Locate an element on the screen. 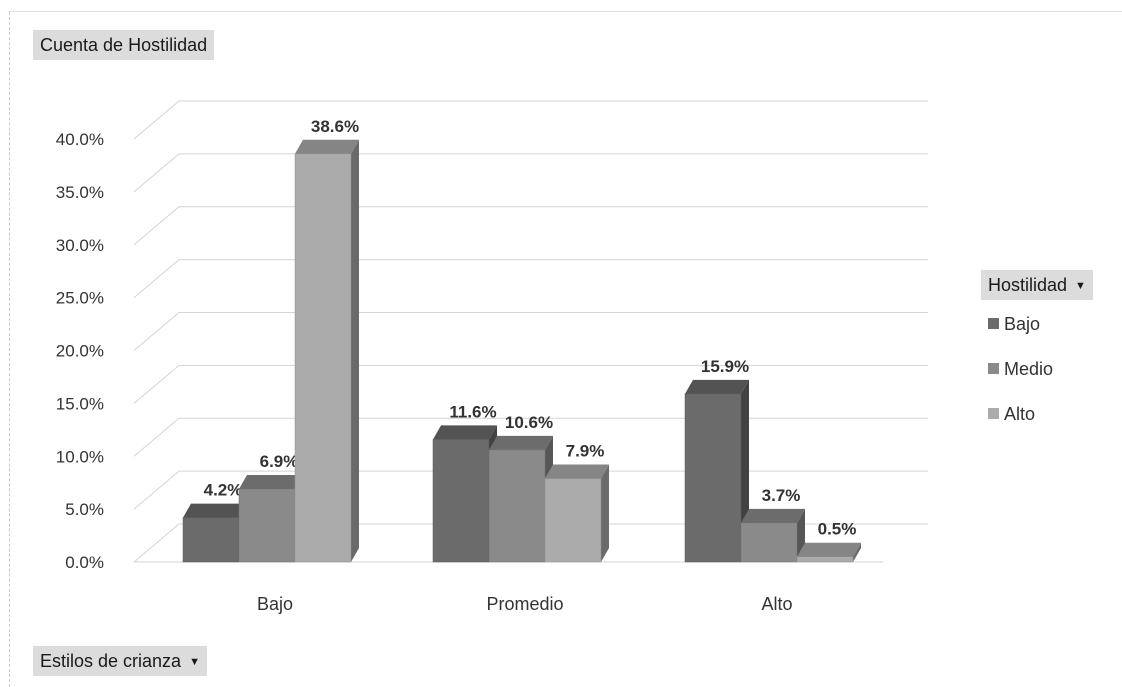 Image resolution: width=1122 pixels, height=687 pixels. x-tick-label: Bajo is located at coordinates (275, 604).